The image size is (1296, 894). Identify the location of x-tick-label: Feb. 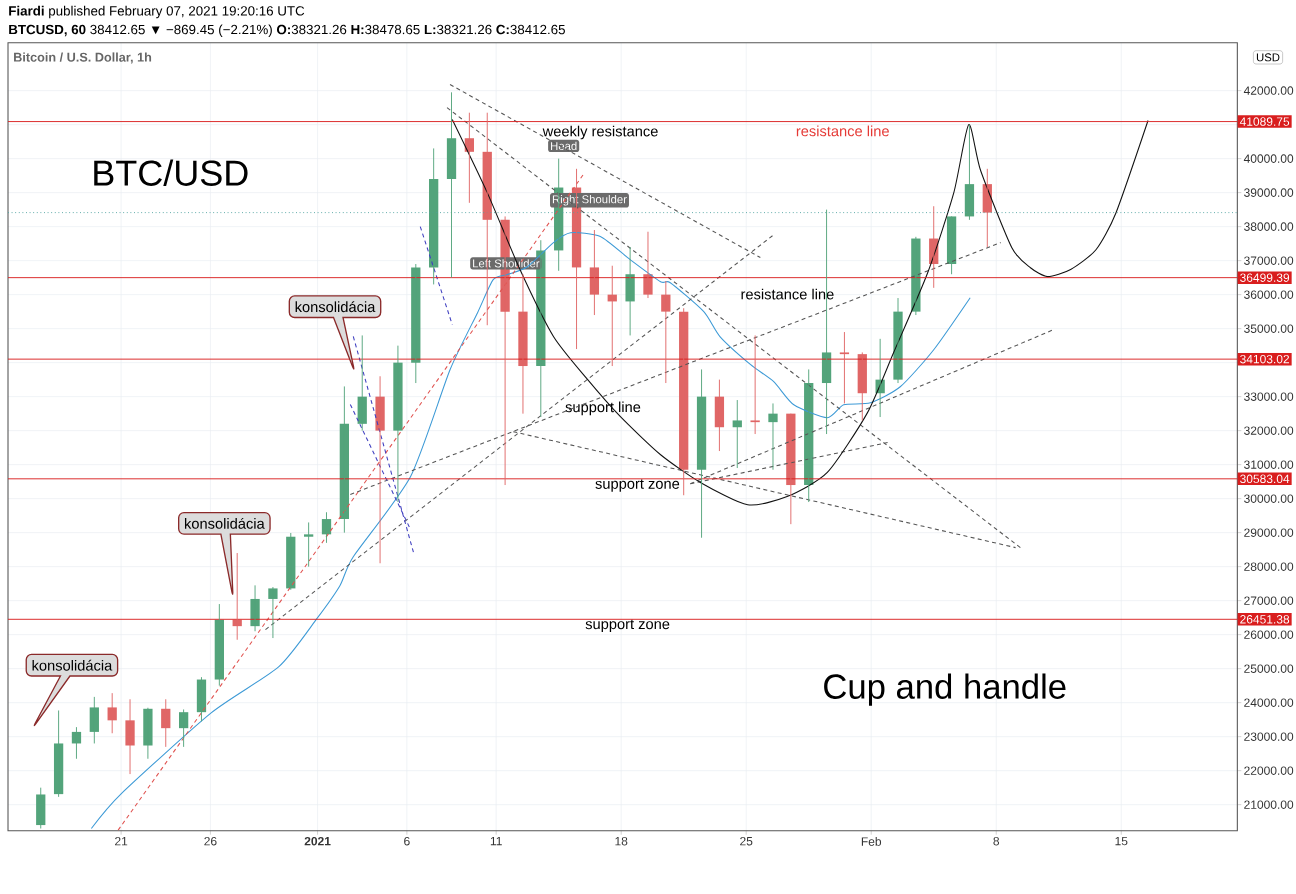
(871, 841).